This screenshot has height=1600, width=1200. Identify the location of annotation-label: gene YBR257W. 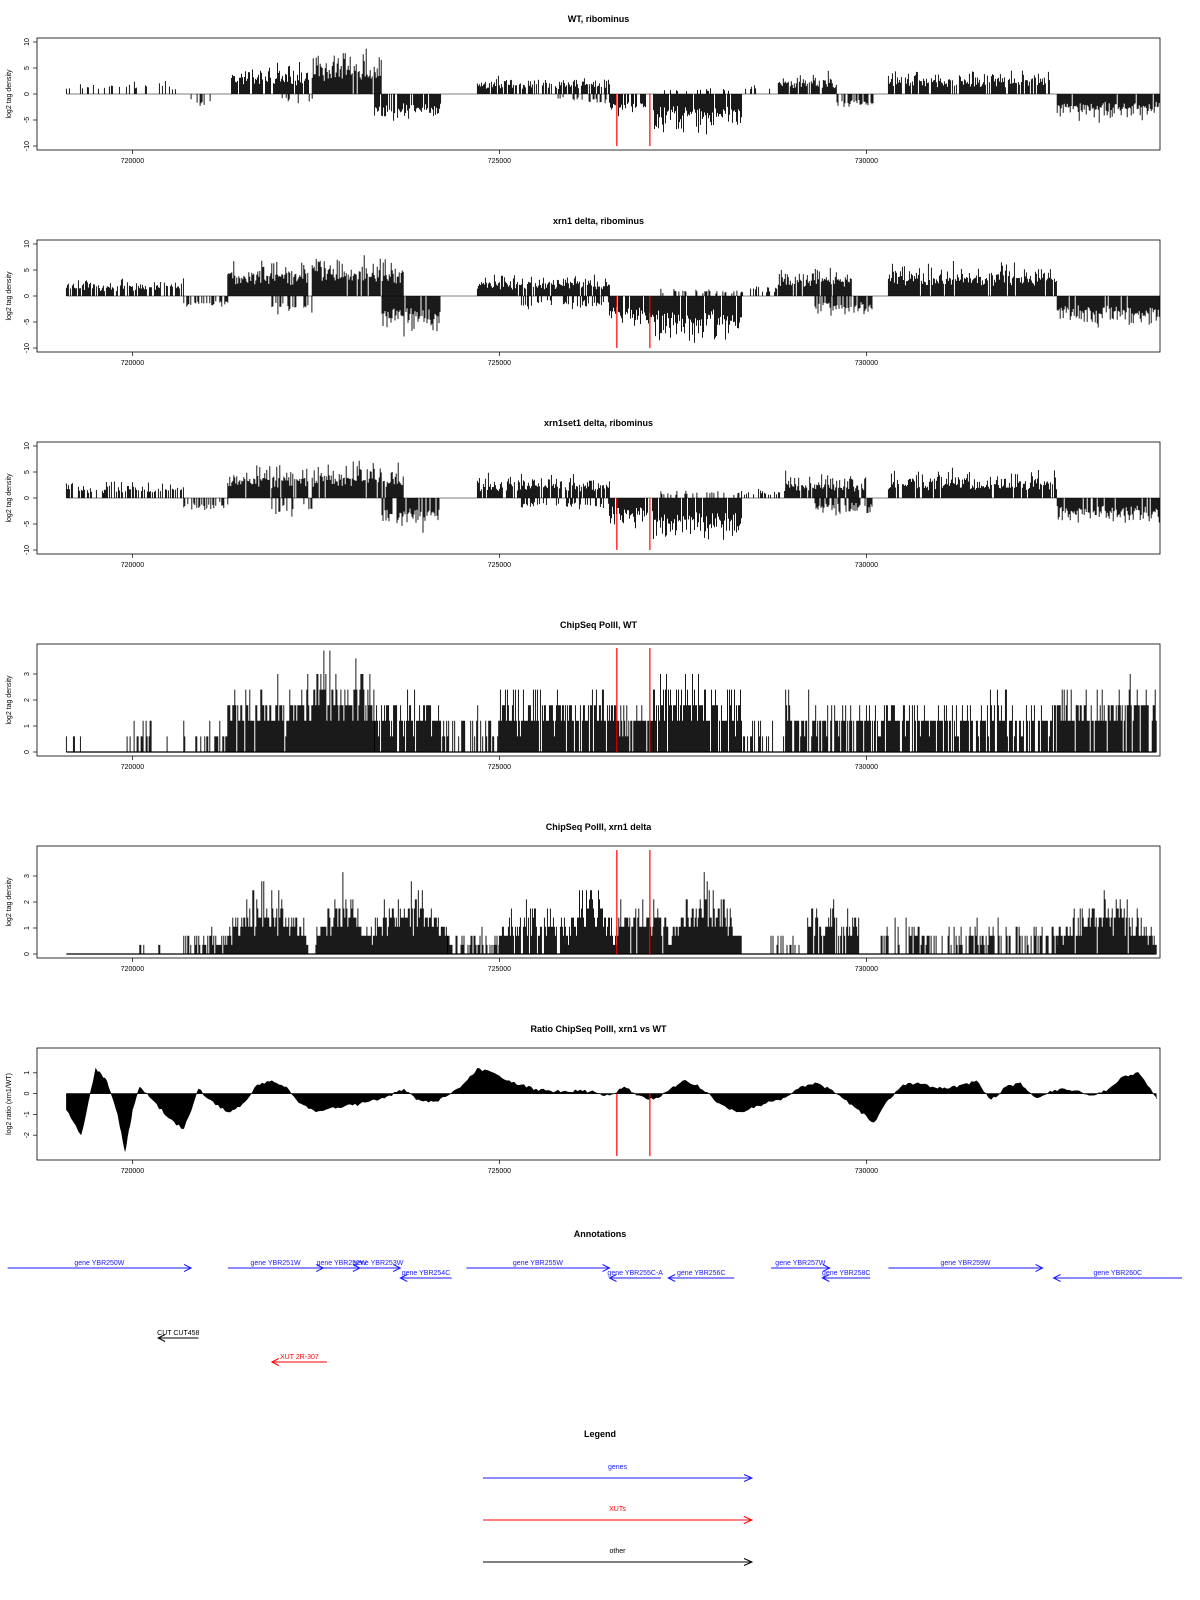
(800, 1263).